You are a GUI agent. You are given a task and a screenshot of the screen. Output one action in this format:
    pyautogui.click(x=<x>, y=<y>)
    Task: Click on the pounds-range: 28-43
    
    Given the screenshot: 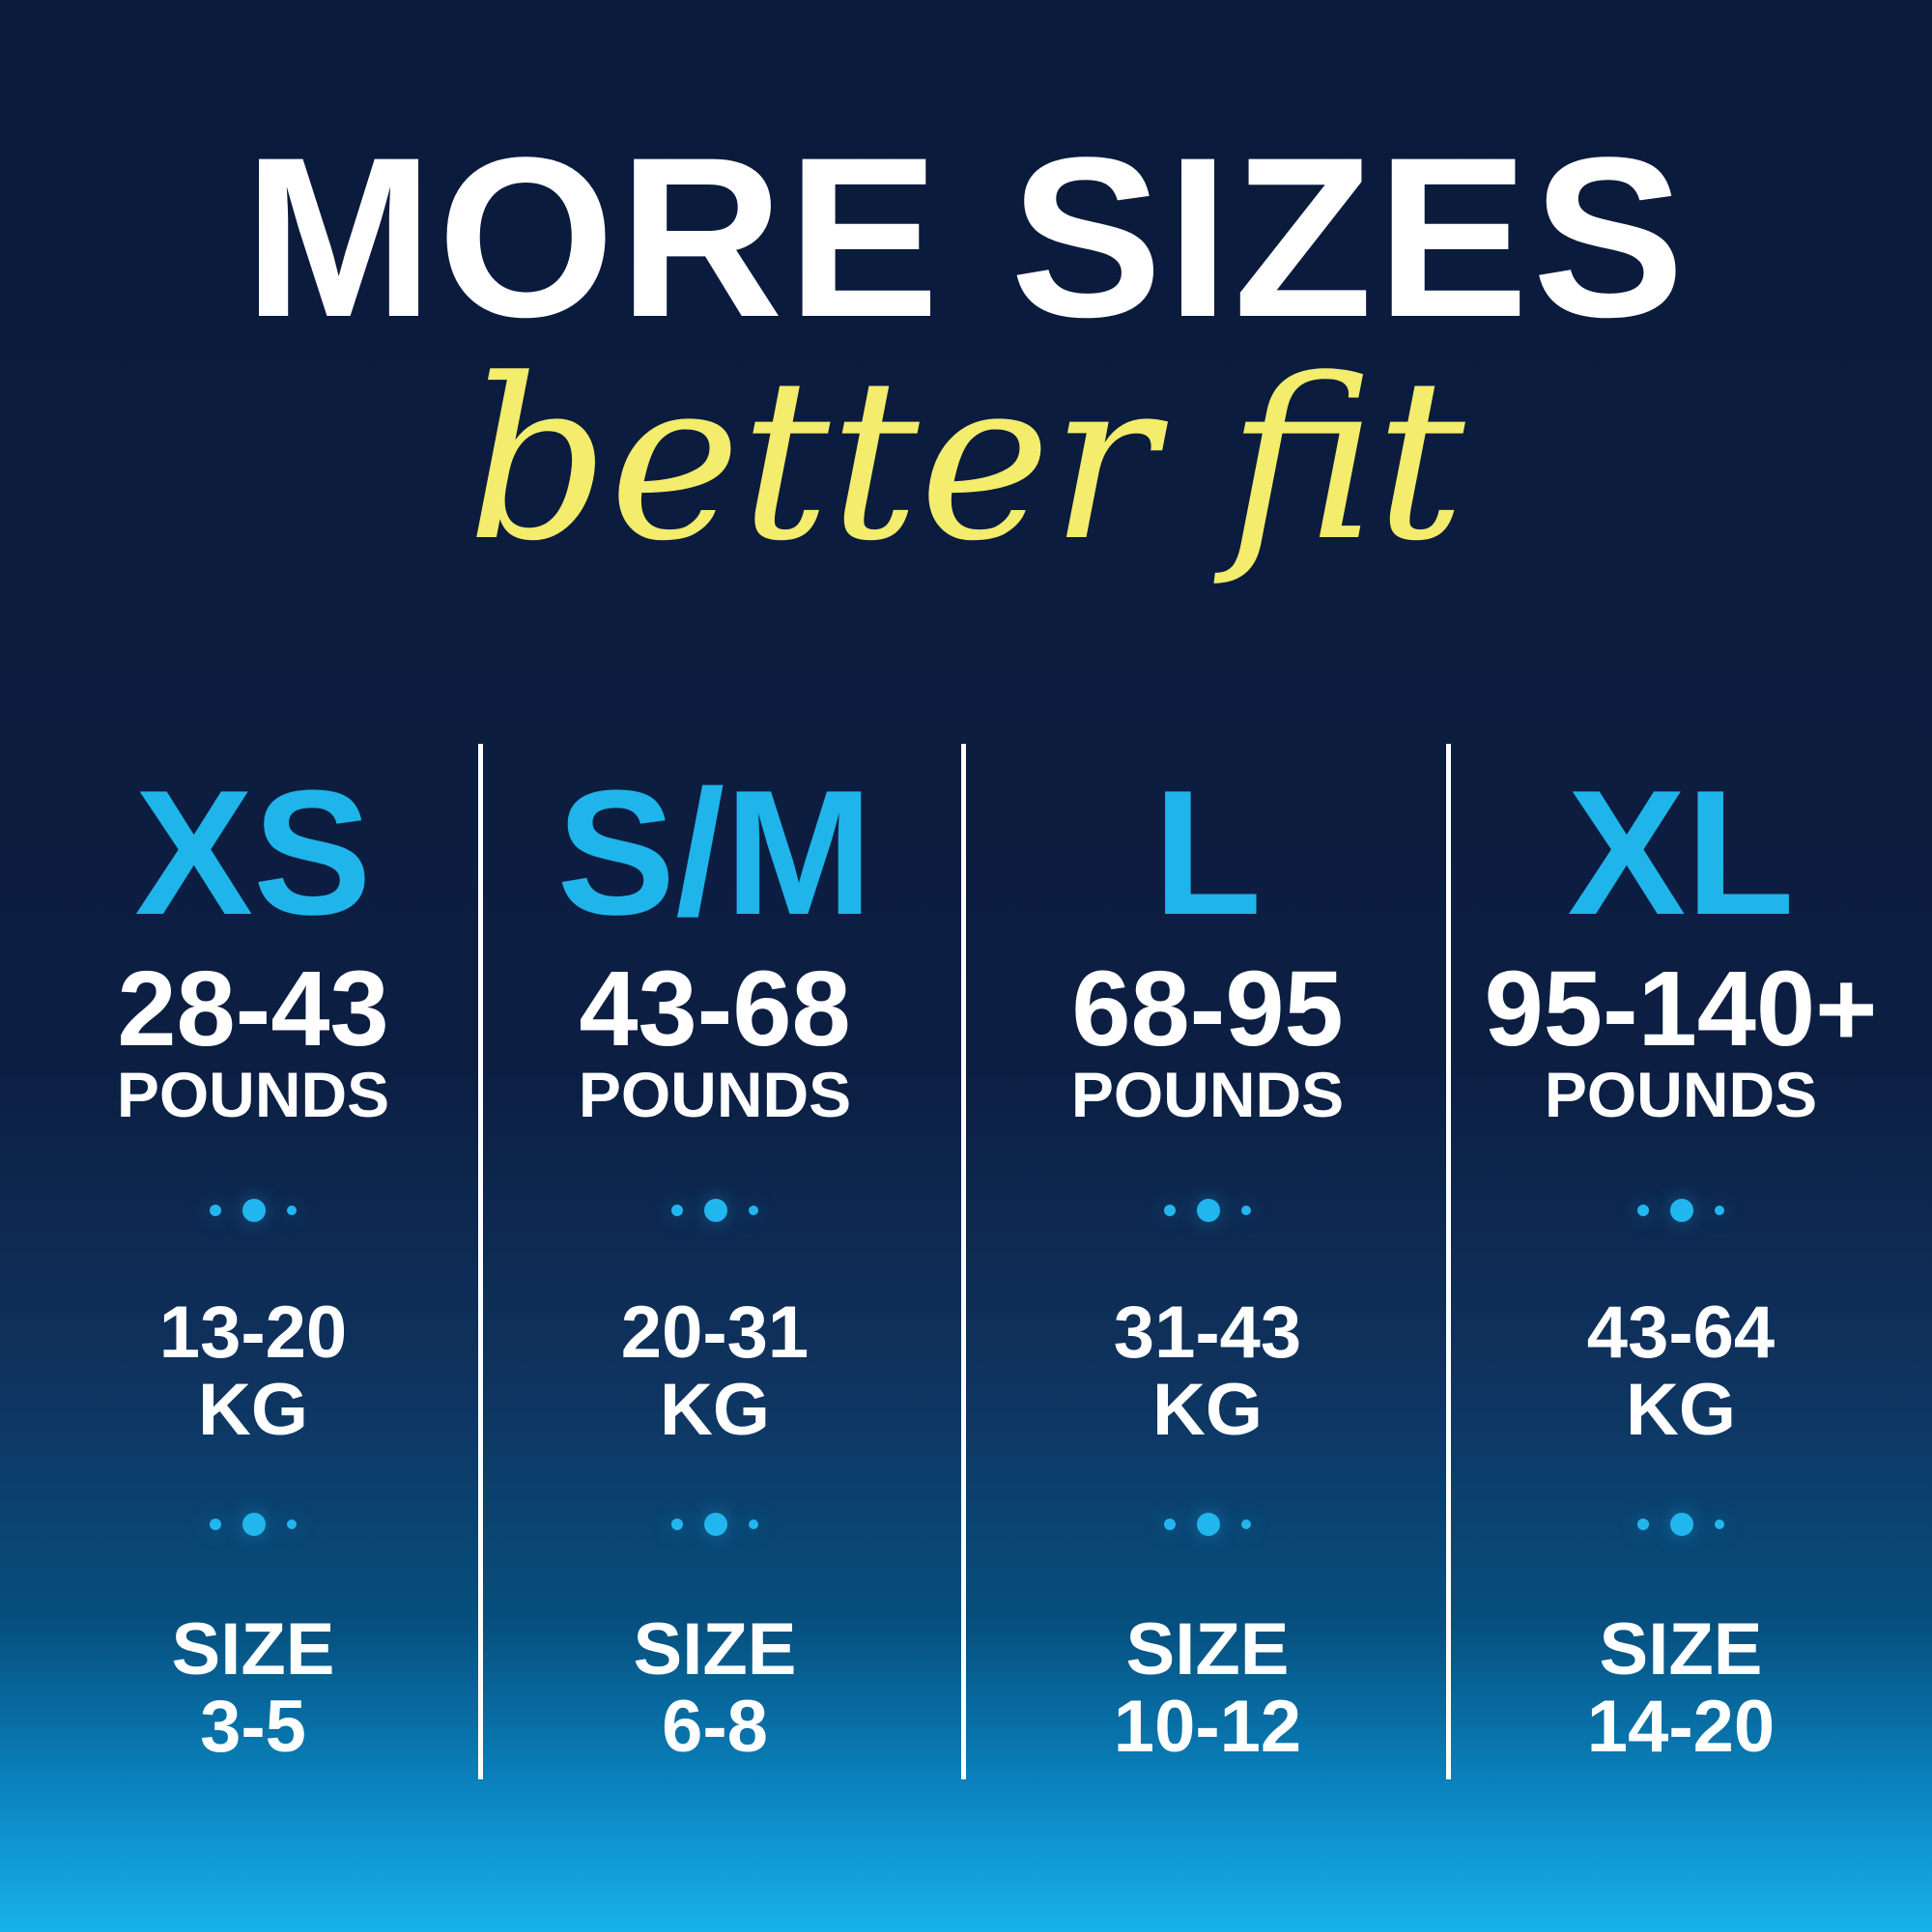 What is the action you would take?
    pyautogui.click(x=253, y=1009)
    